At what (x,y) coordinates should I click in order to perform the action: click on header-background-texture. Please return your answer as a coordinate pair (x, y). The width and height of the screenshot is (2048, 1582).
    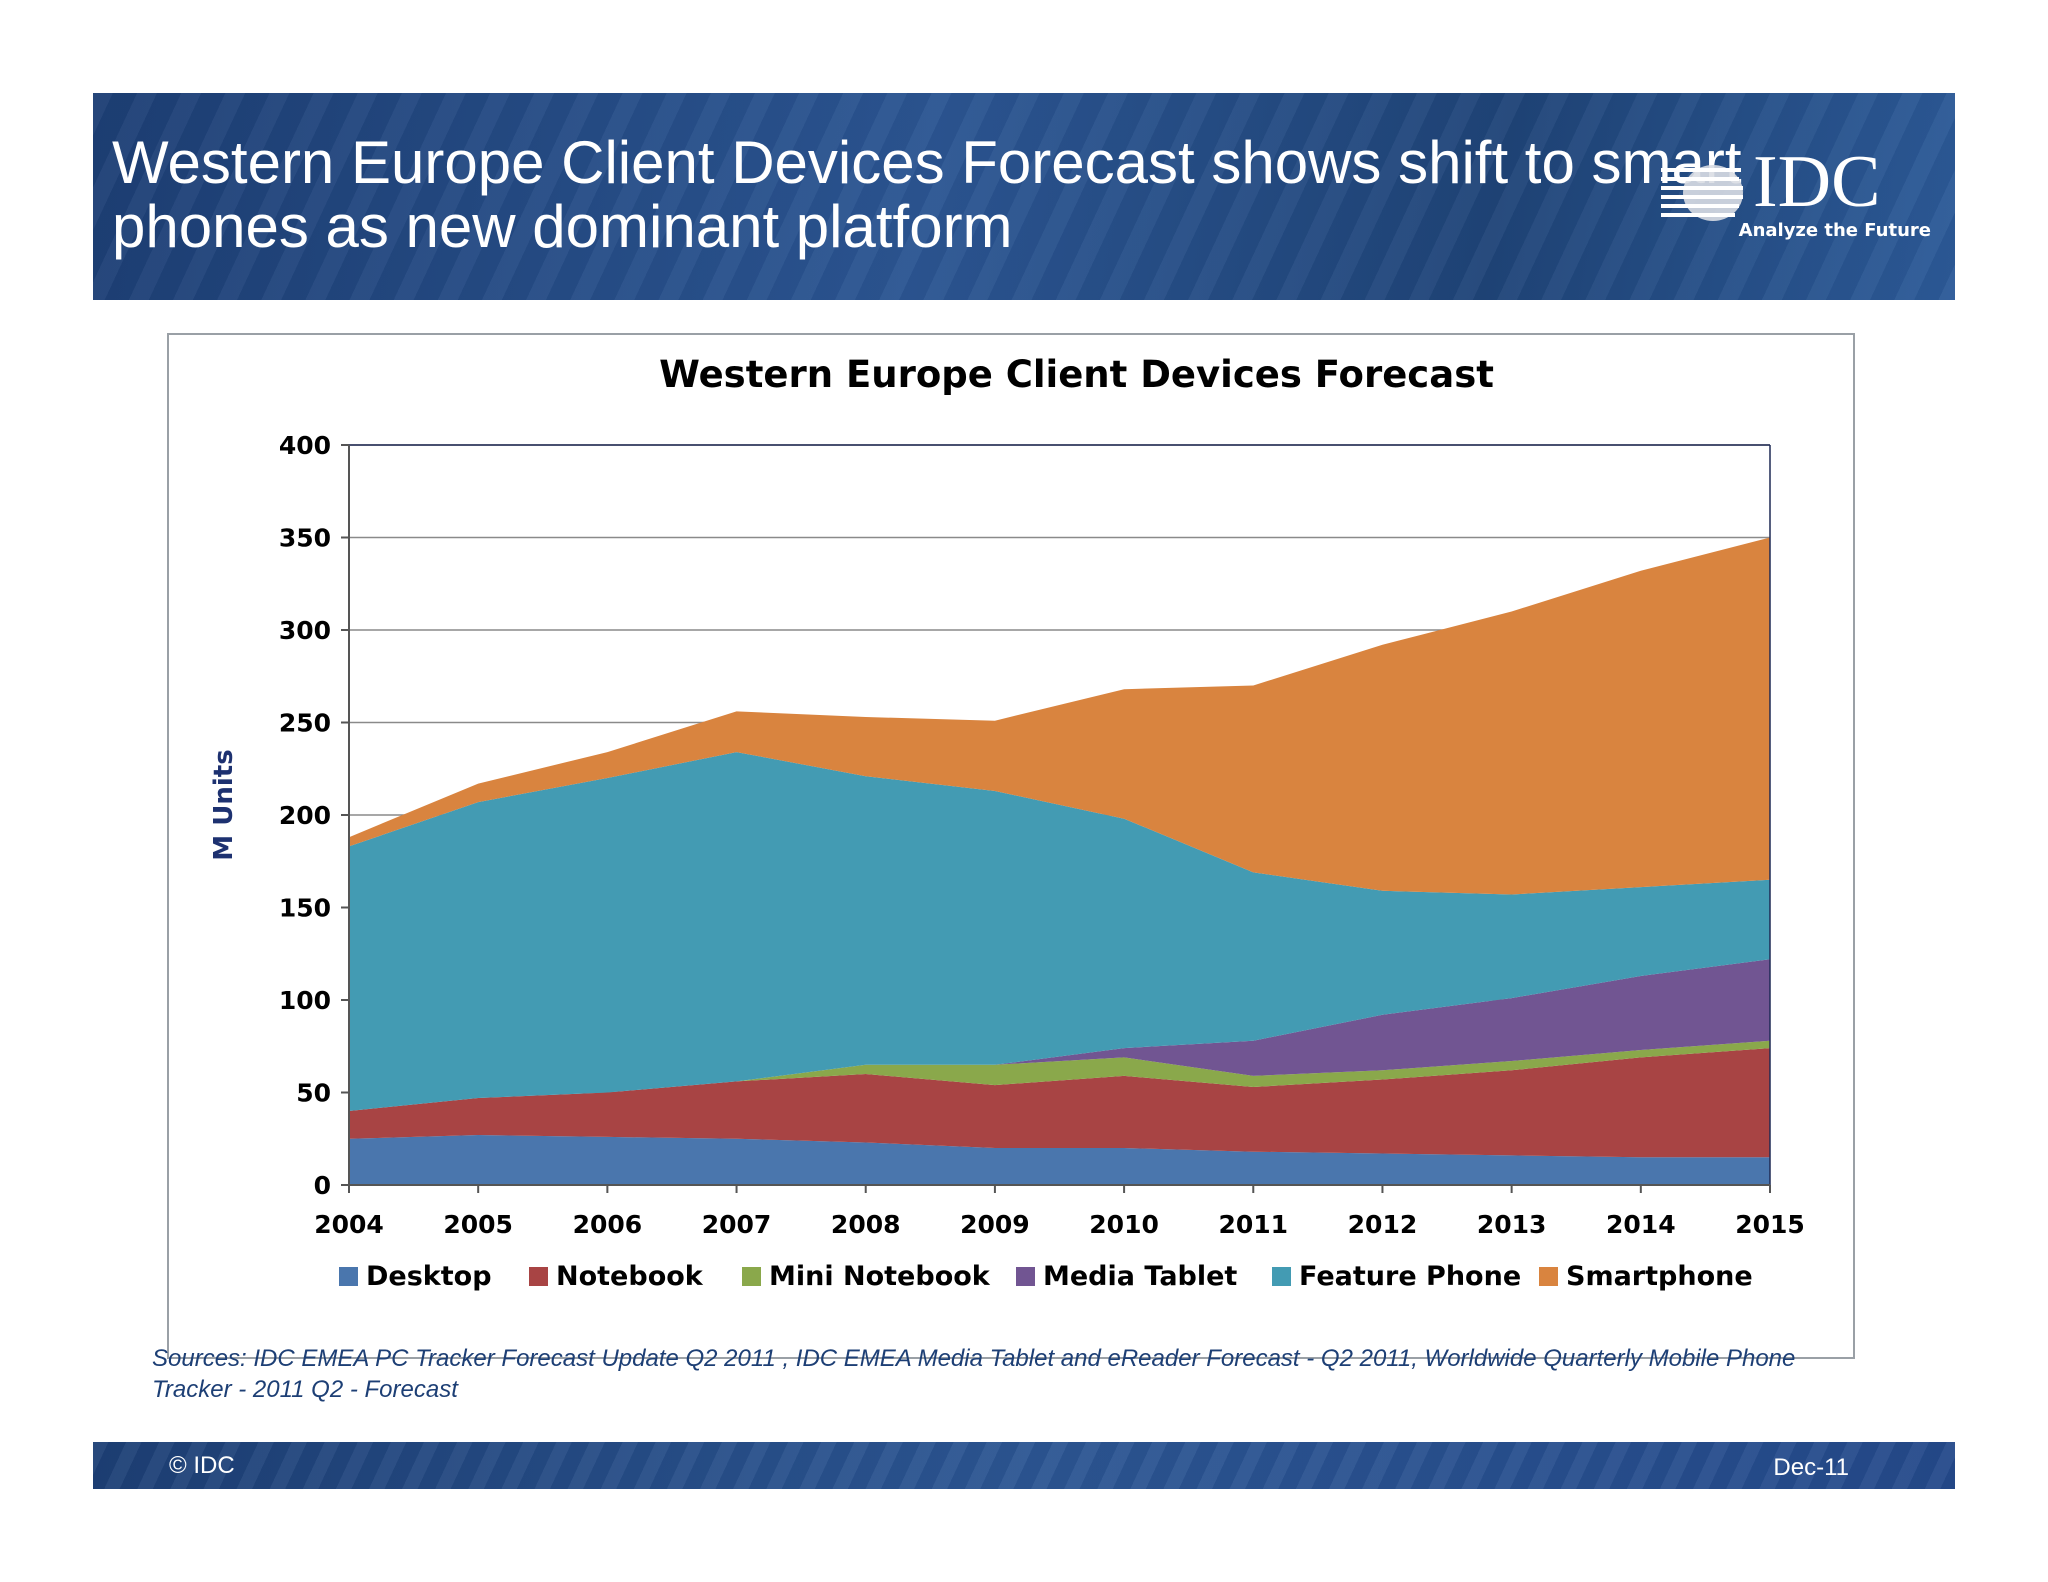
    Looking at the image, I should click on (1024, 196).